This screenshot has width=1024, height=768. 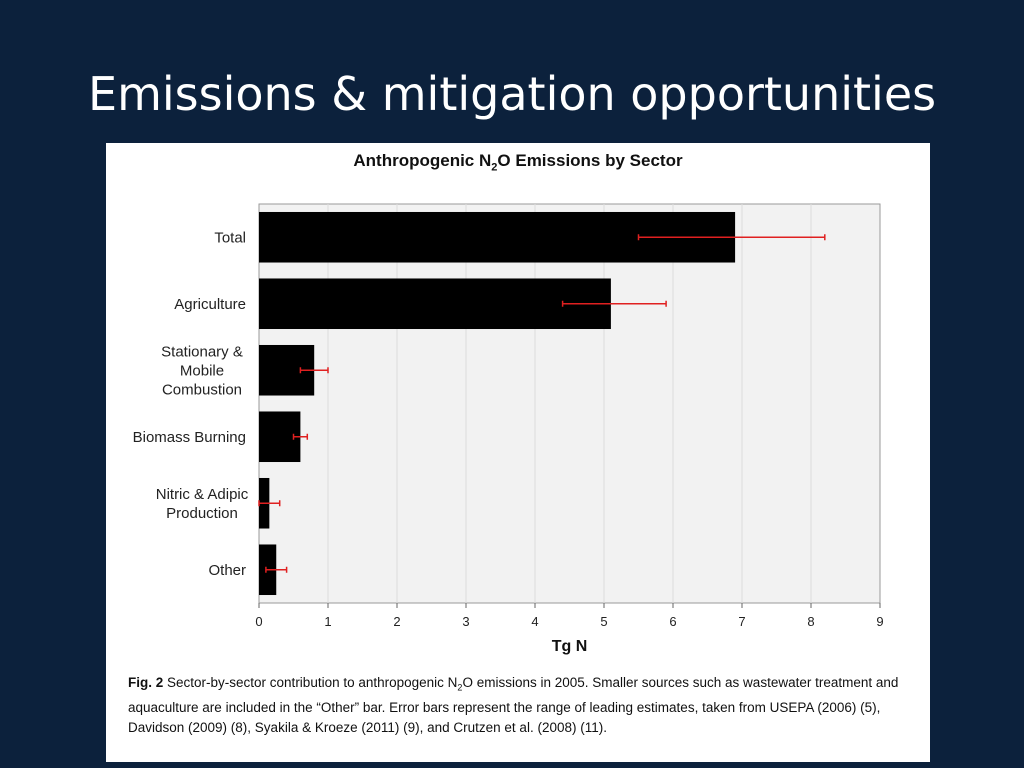 I want to click on category-label: Stationary & Mobile Combustion, so click(x=202, y=370).